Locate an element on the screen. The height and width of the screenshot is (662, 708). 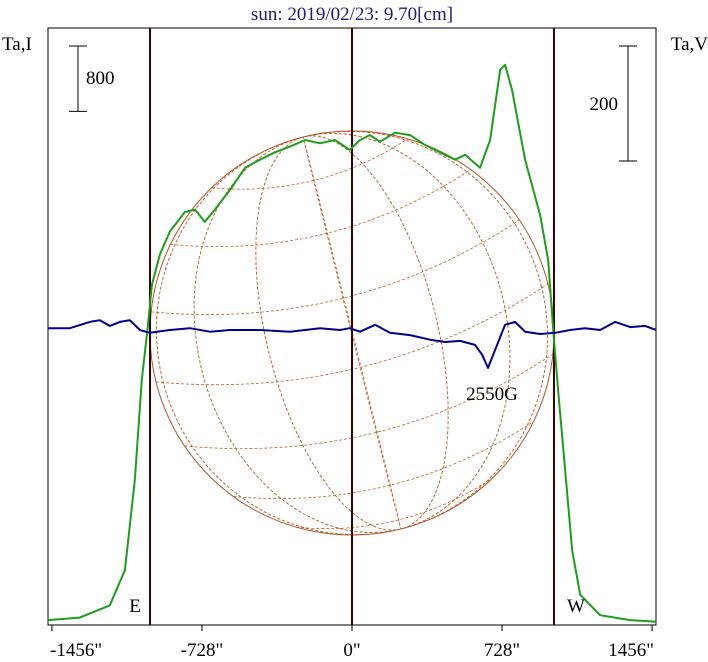
annotation: W is located at coordinates (576, 606).